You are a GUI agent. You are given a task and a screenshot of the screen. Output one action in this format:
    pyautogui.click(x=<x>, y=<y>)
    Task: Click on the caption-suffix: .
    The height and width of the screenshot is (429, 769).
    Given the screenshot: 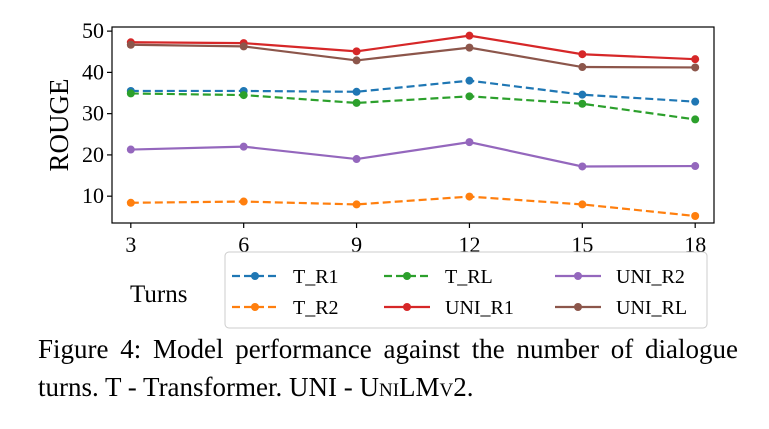 What is the action you would take?
    pyautogui.click(x=470, y=387)
    